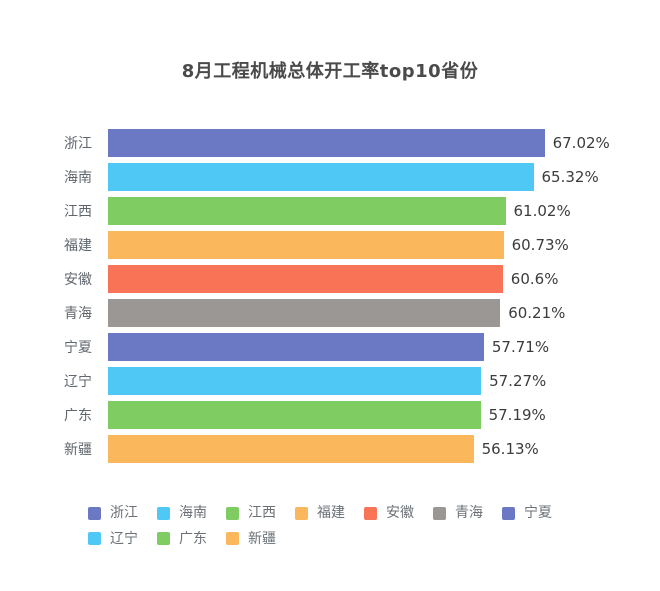  I want to click on legend-item: 新疆, so click(251, 539).